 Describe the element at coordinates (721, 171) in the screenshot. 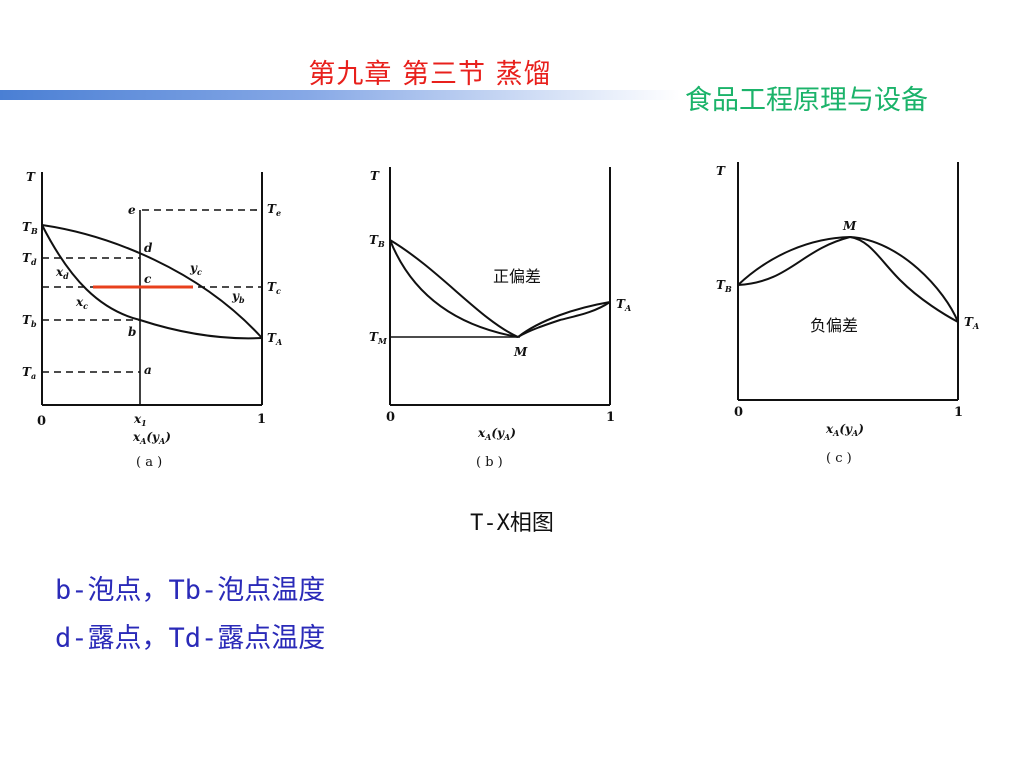

I see `fig-c-T-label: T` at that location.